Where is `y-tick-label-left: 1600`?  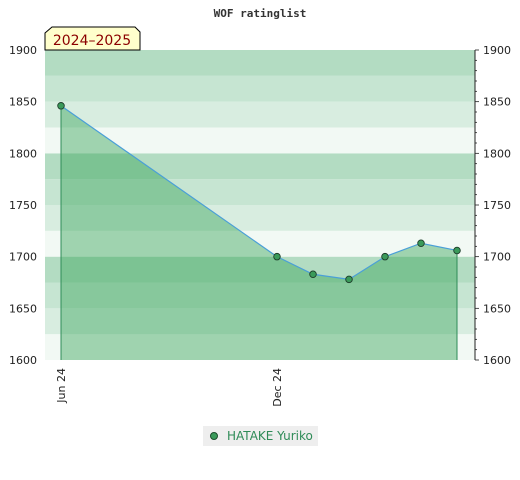
y-tick-label-left: 1600 is located at coordinates (23, 360).